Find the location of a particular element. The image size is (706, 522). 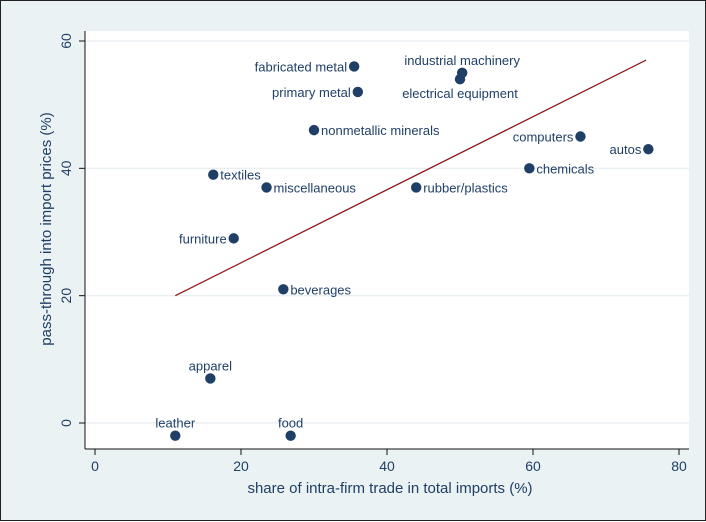

x-tick-label: 80 is located at coordinates (679, 466).